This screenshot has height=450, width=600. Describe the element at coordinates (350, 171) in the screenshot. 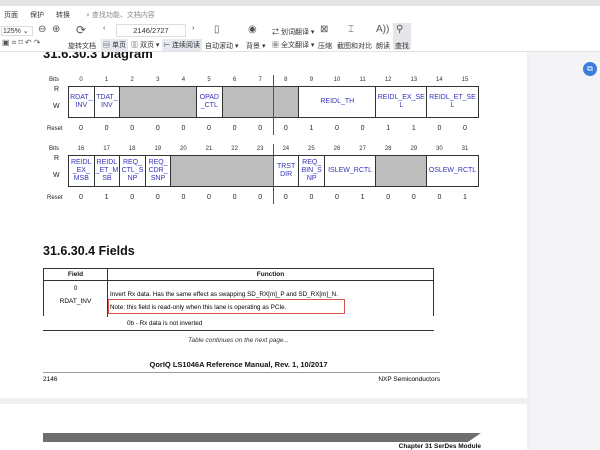

I see `register-field: ISLEW_RCTL` at that location.